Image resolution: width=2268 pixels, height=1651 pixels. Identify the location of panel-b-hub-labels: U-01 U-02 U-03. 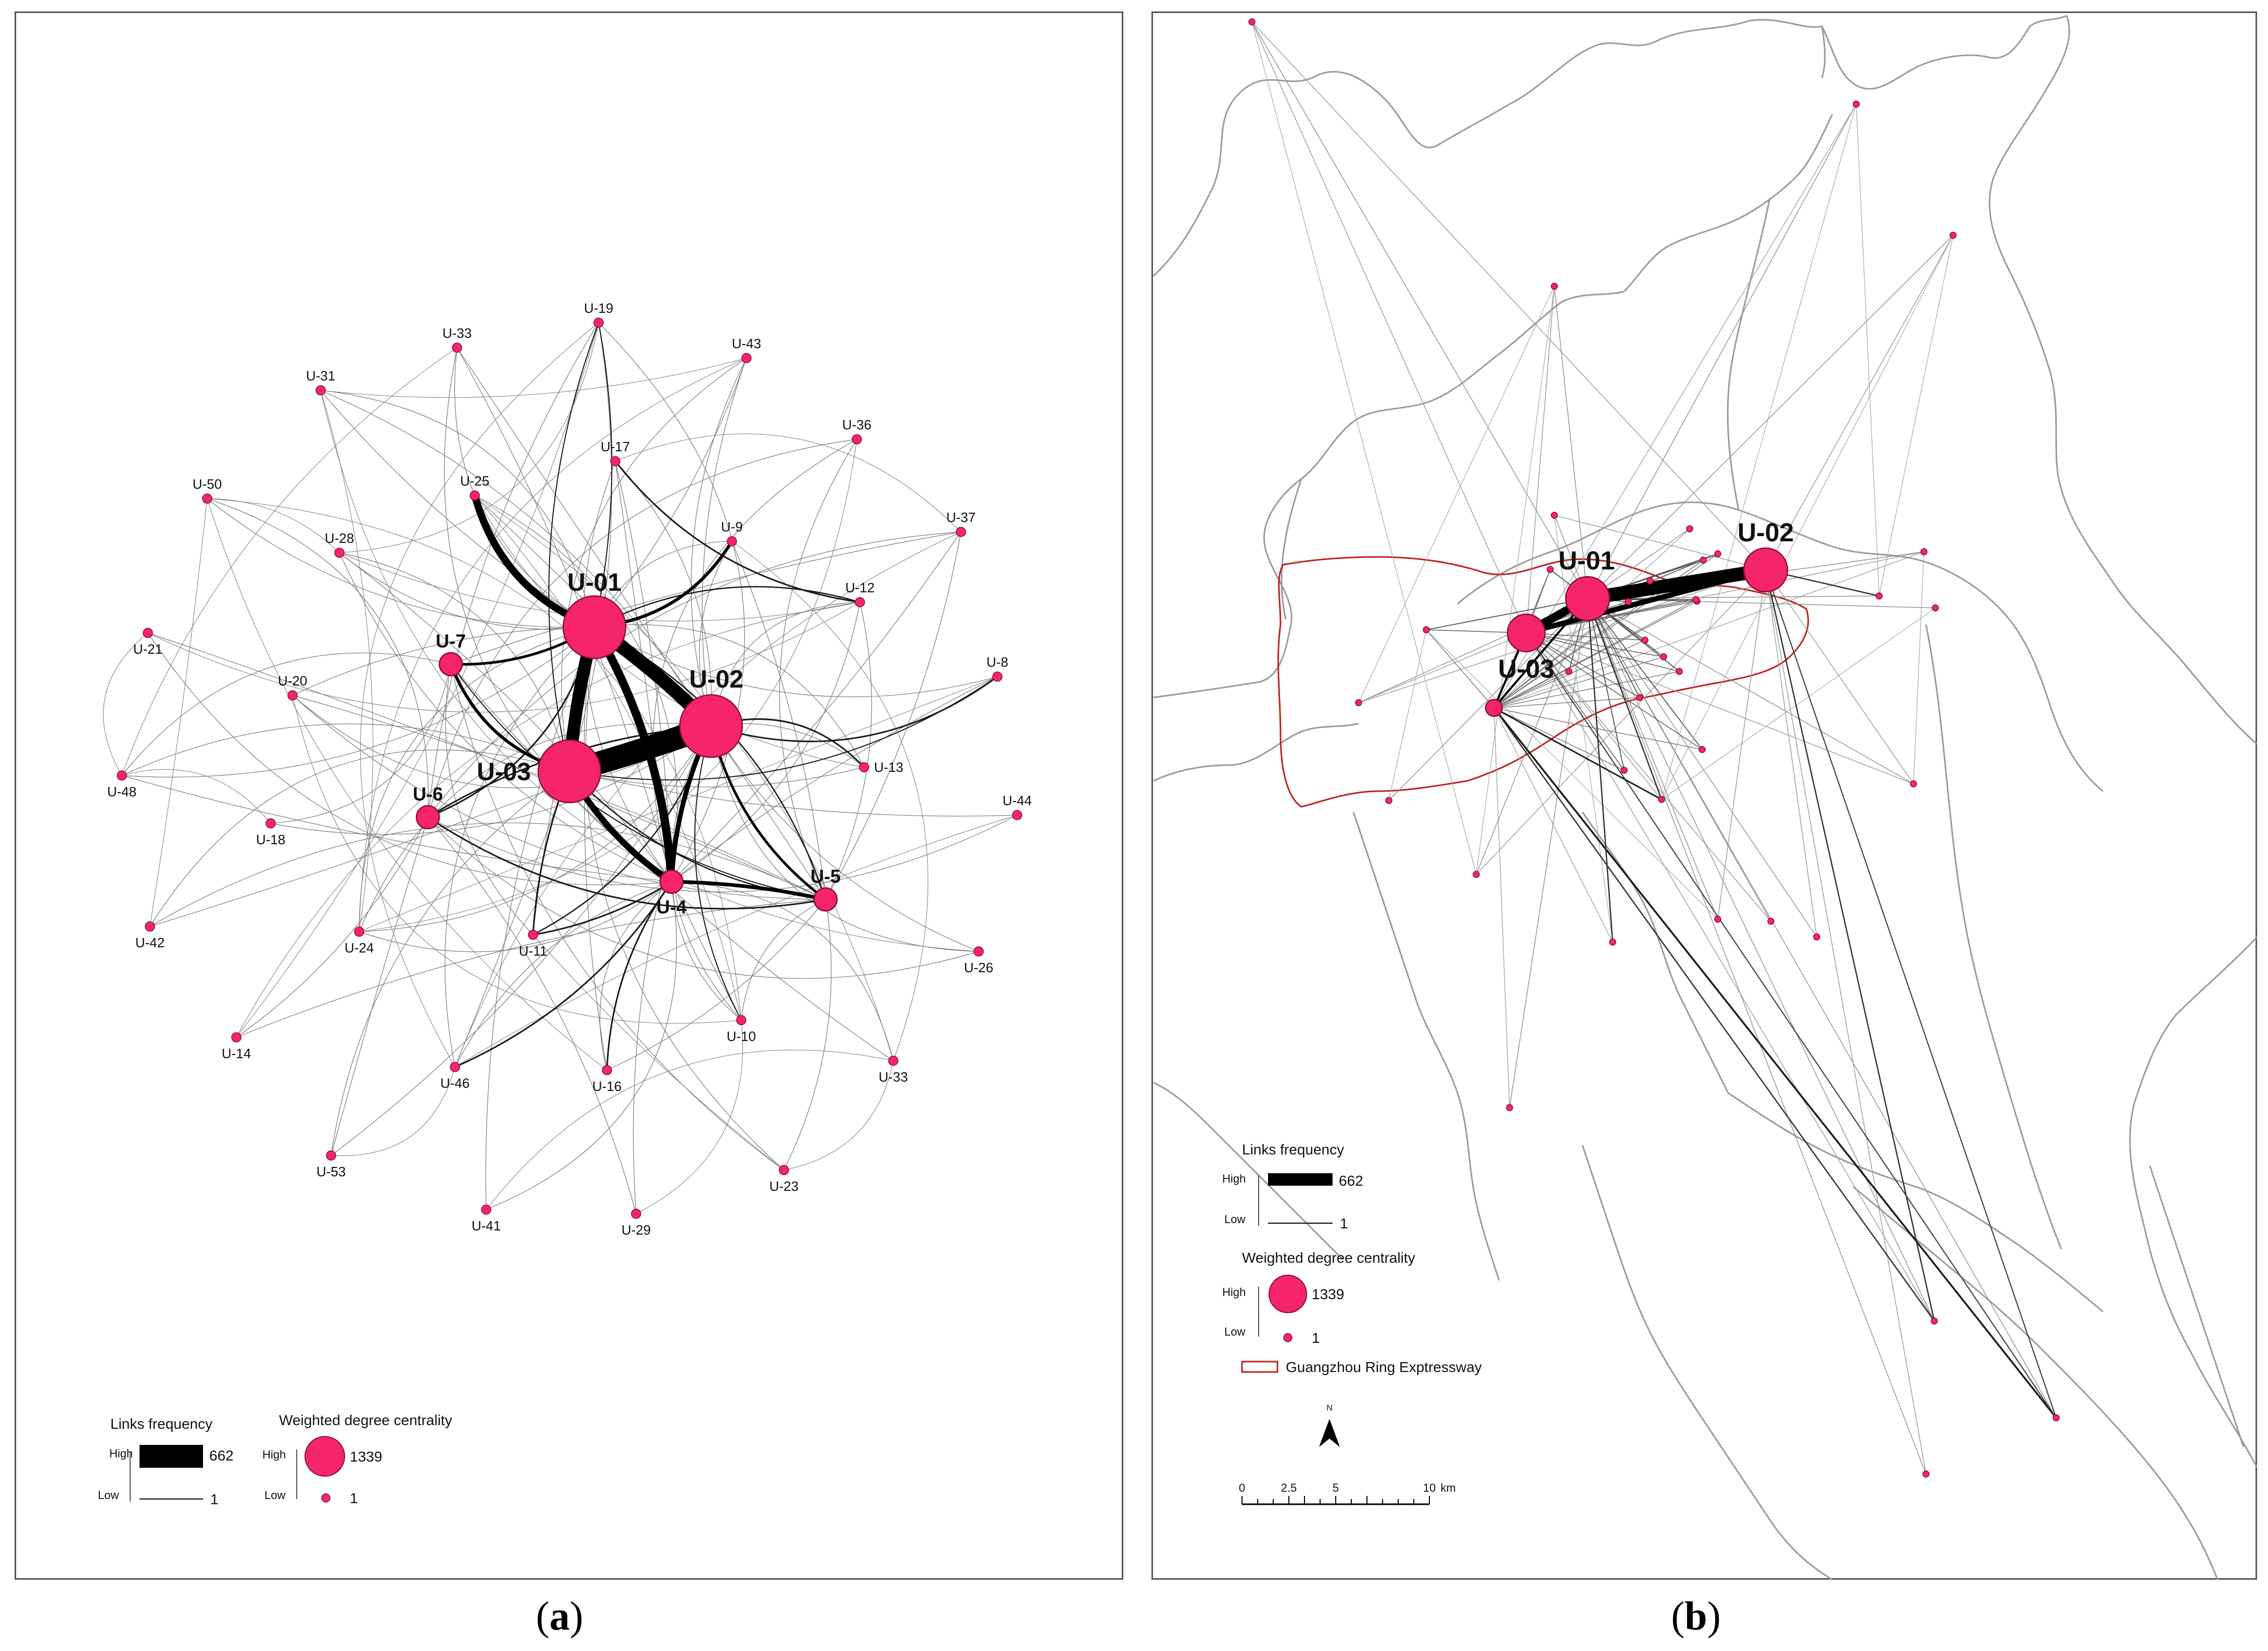
(1646, 600).